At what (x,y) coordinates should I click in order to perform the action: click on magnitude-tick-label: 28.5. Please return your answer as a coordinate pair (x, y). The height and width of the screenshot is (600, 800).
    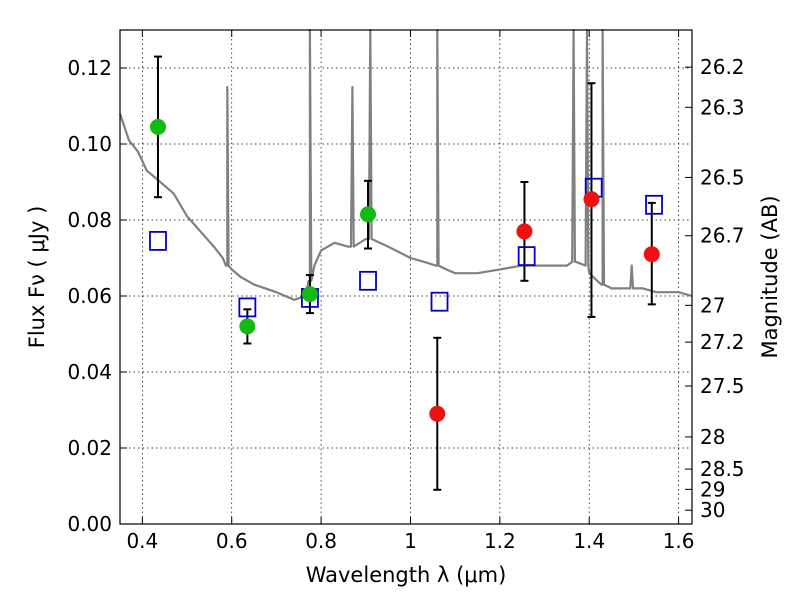
    Looking at the image, I should click on (722, 469).